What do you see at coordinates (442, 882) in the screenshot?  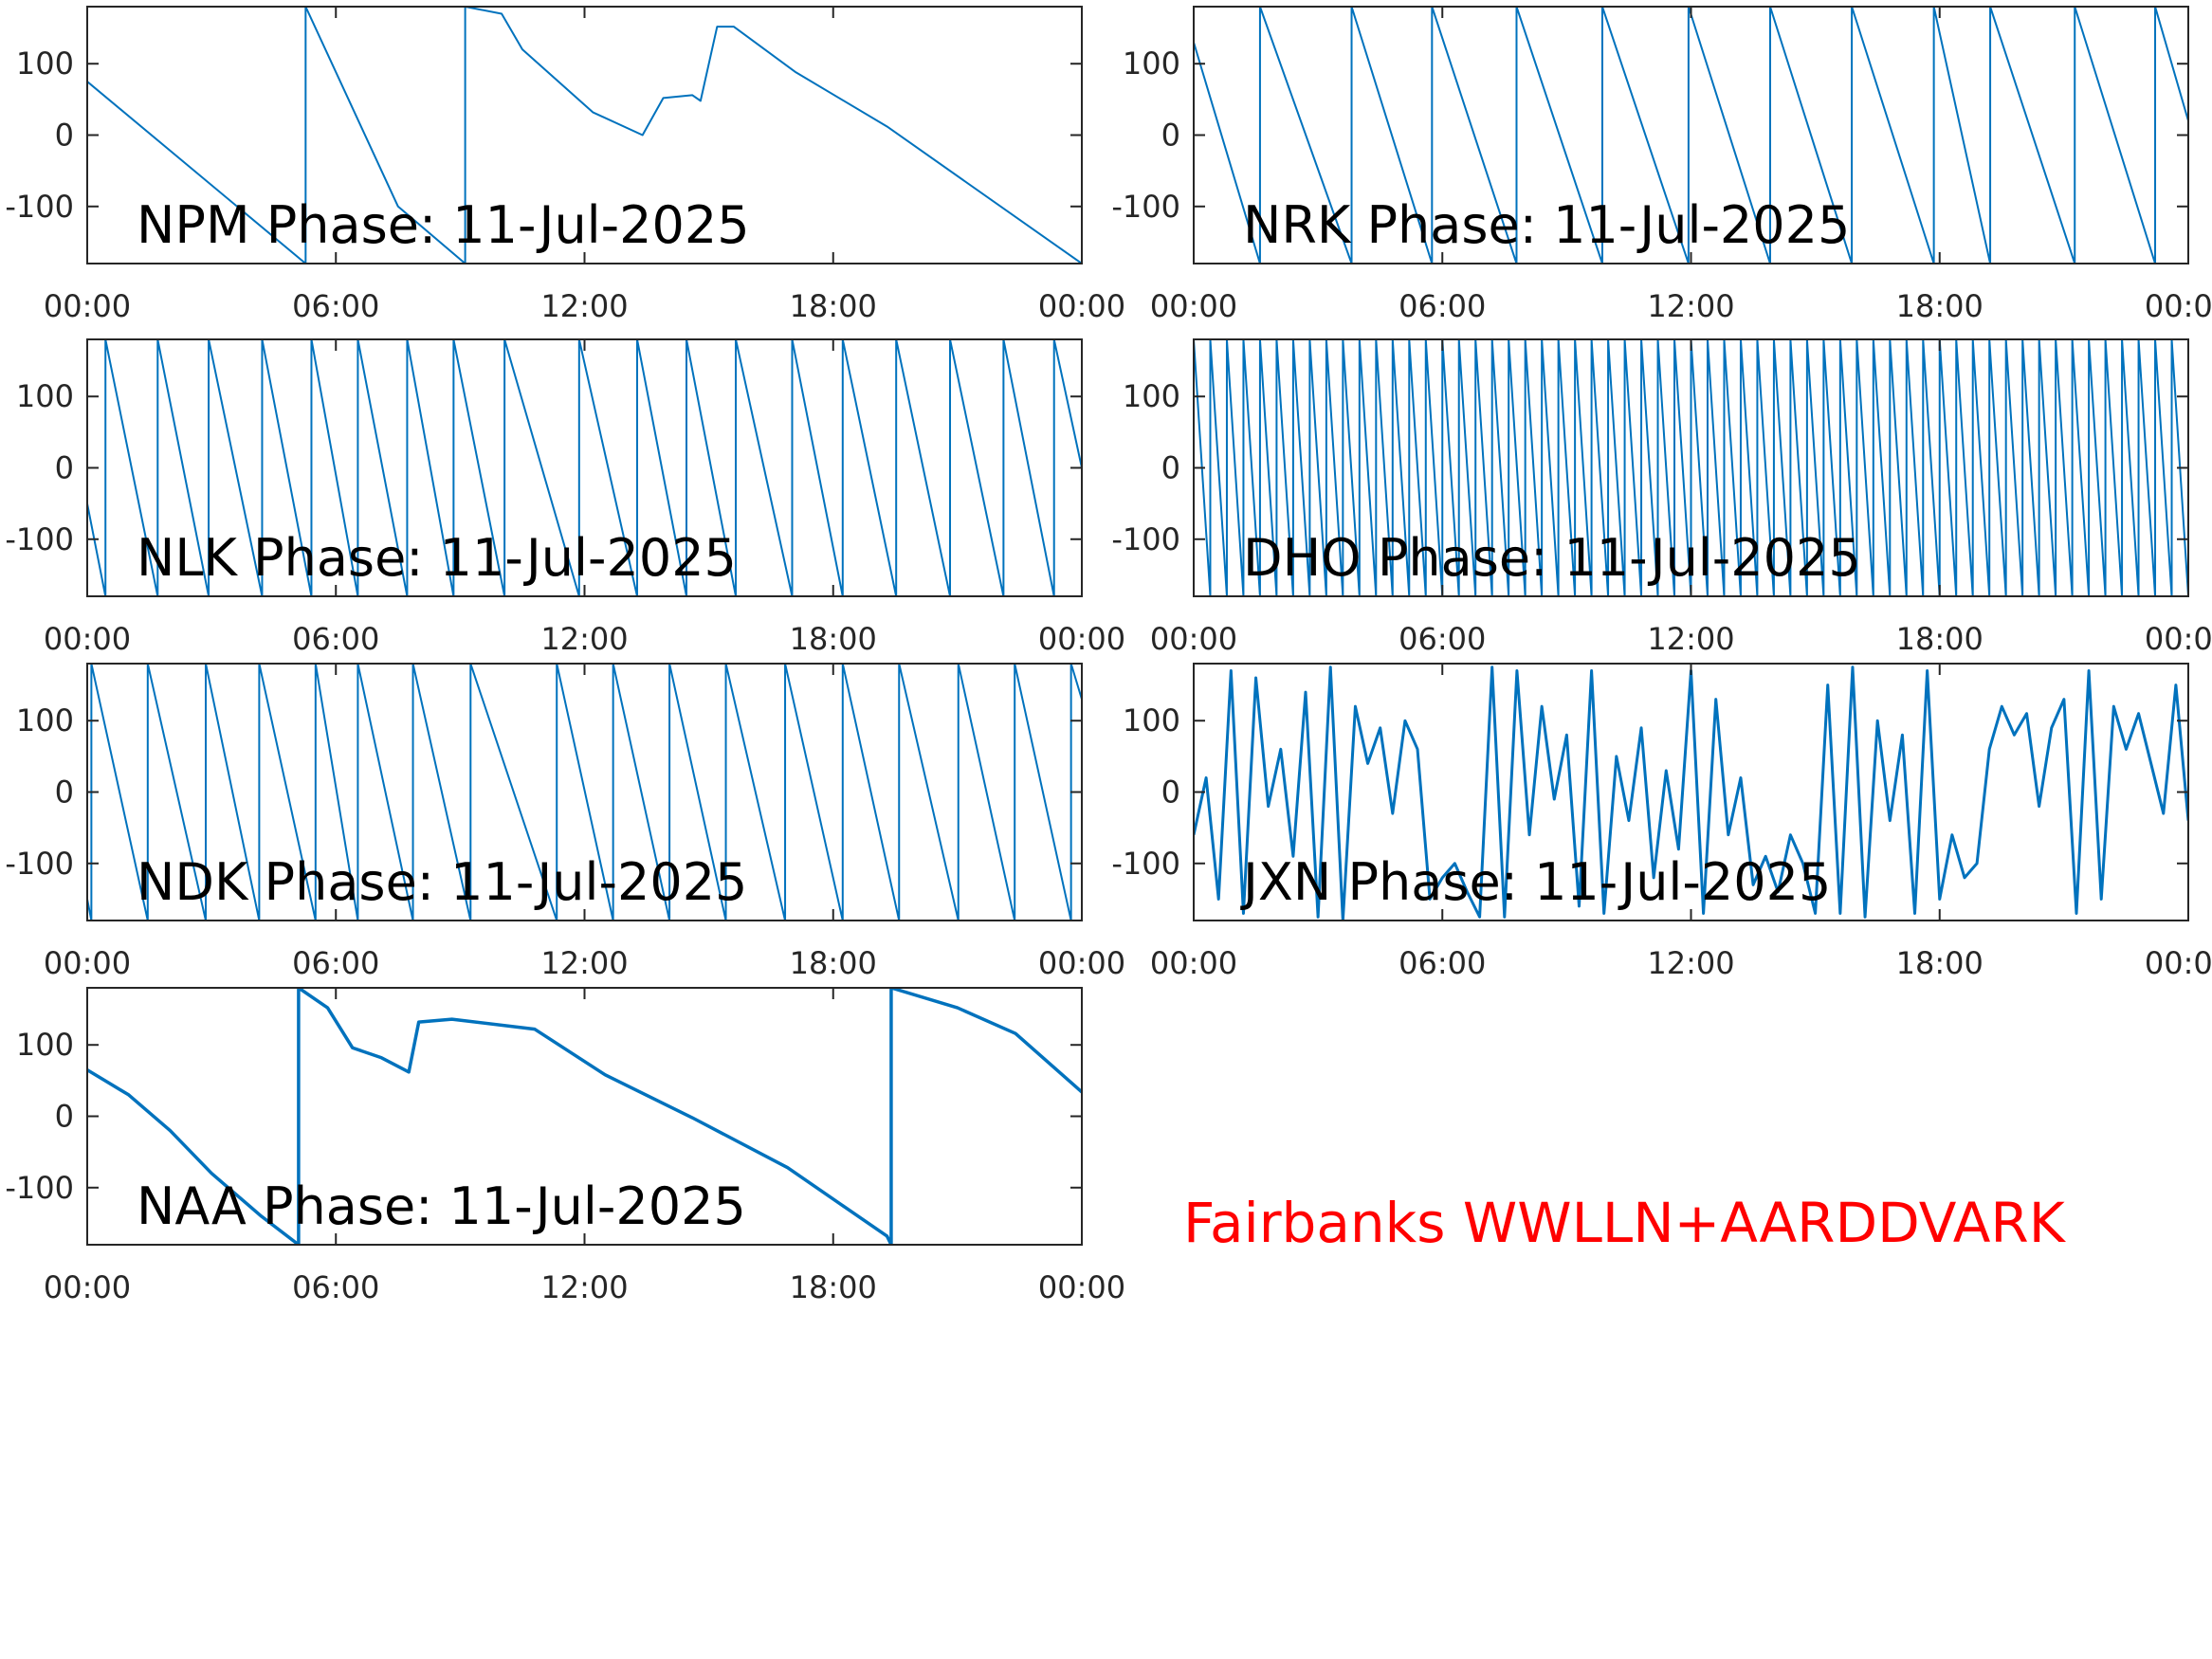 I see `subplot-title: NDK Phase: 11-Jul-2025` at bounding box center [442, 882].